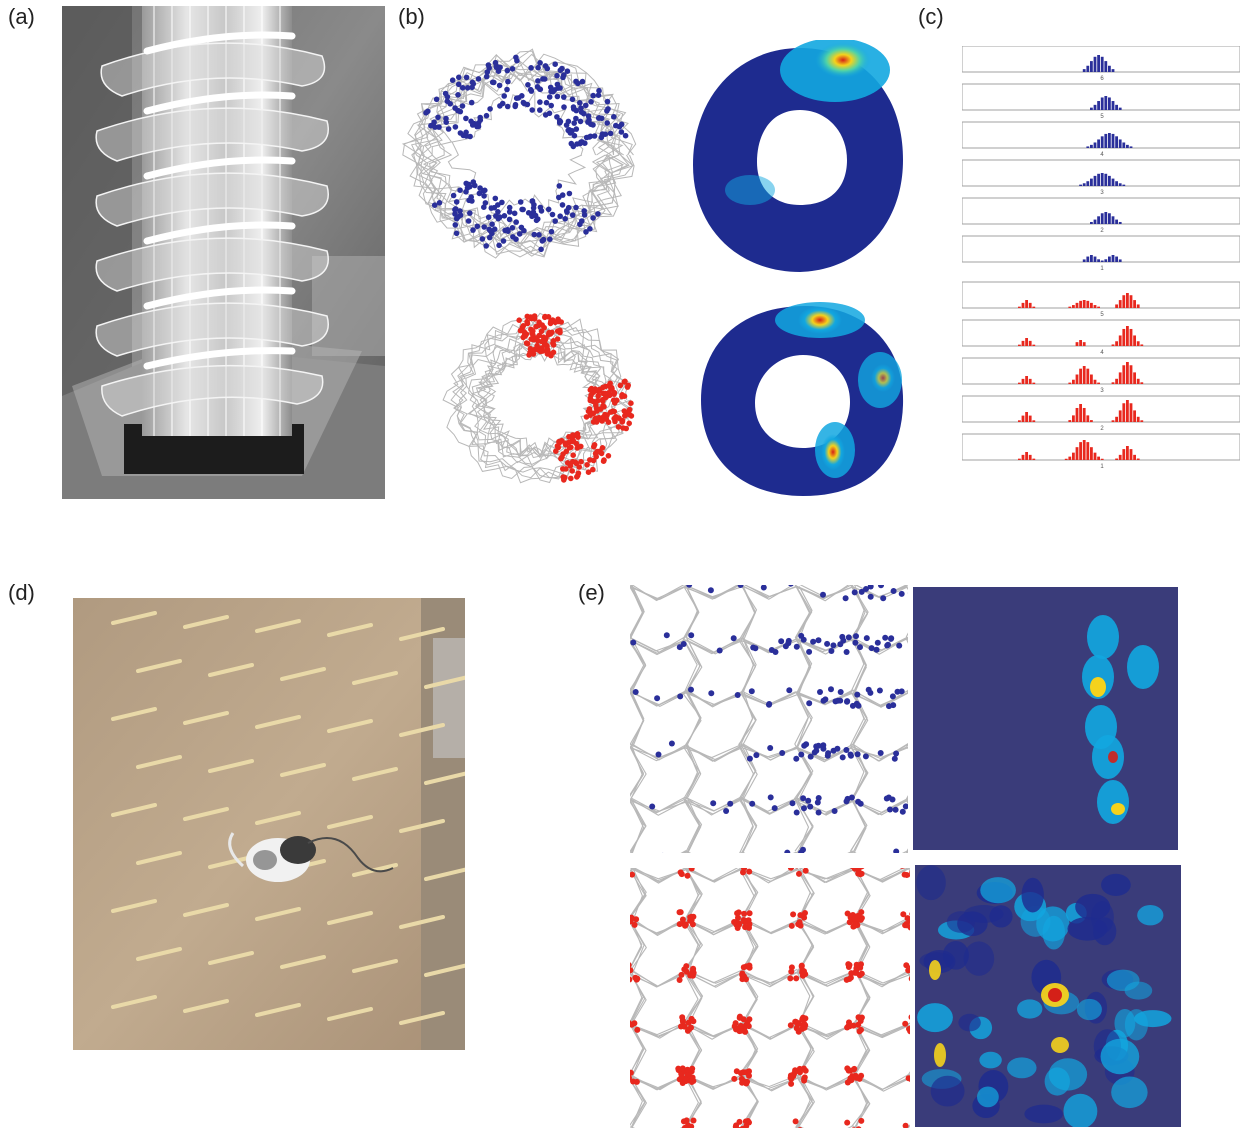  Describe the element at coordinates (520, 160) in the screenshot. I see `circular-track-trajectory-blue` at that location.